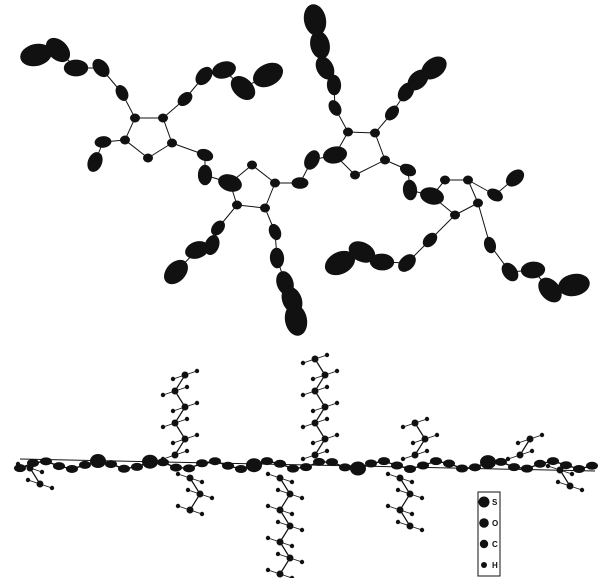  Describe the element at coordinates (136, 149) in the screenshot. I see `bond` at that location.